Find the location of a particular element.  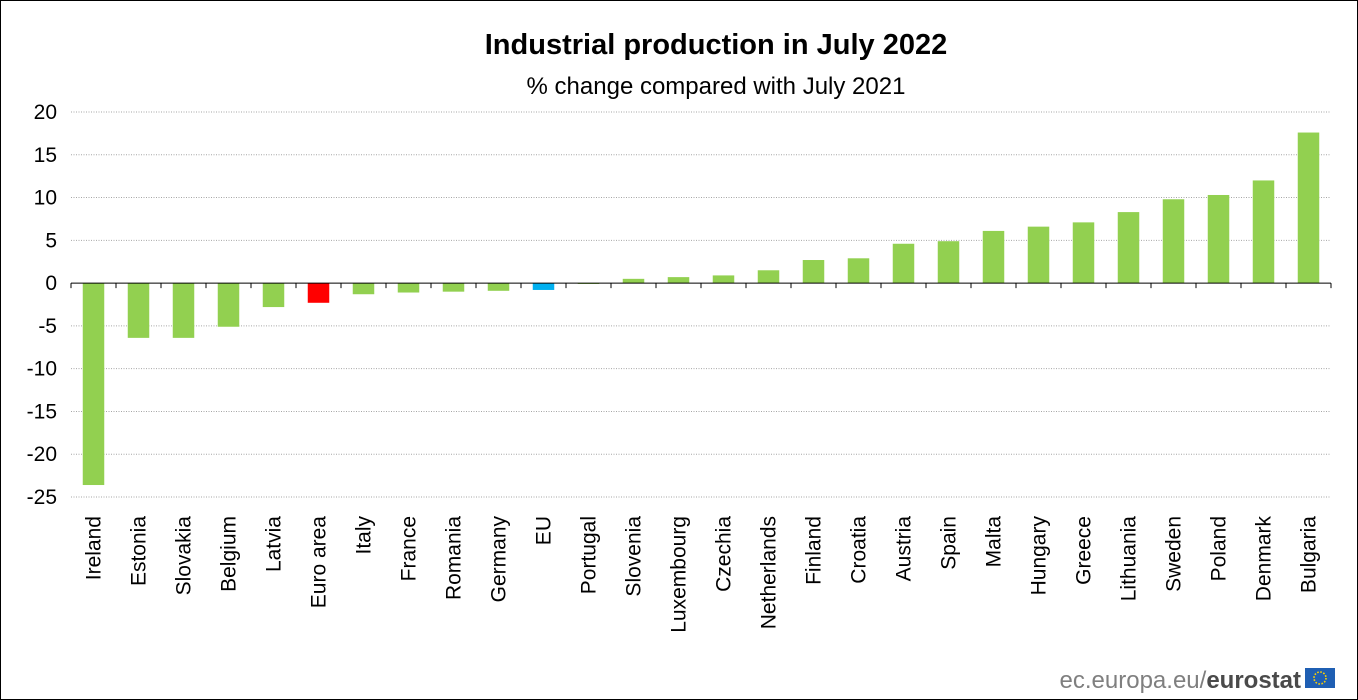

category-label: Denmark is located at coordinates (1264, 559).